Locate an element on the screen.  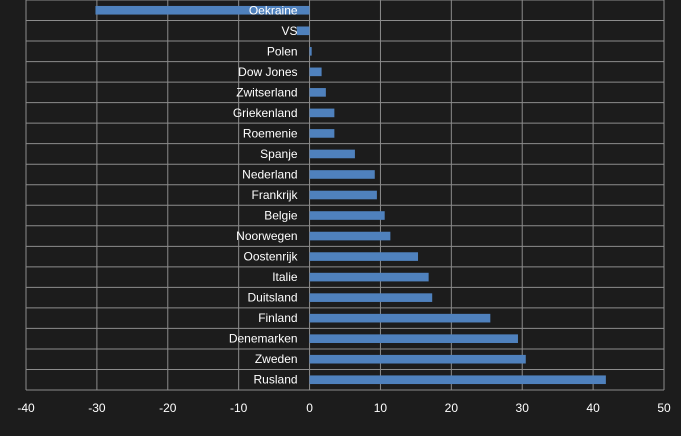
category-label: Roemenie is located at coordinates (270, 133).